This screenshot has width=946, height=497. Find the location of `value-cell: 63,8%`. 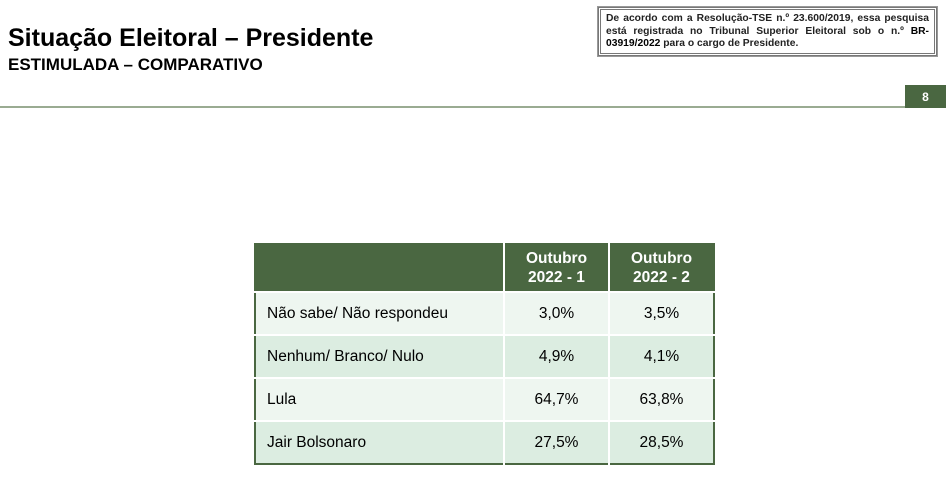

value-cell: 63,8% is located at coordinates (661, 399).